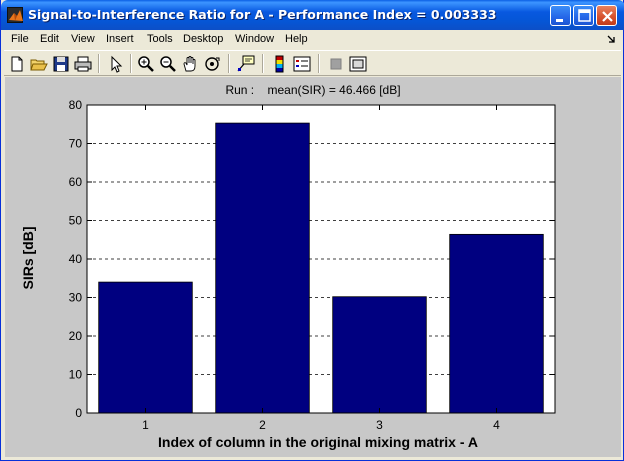 The height and width of the screenshot is (461, 624). I want to click on new-file-icon, so click(17, 64).